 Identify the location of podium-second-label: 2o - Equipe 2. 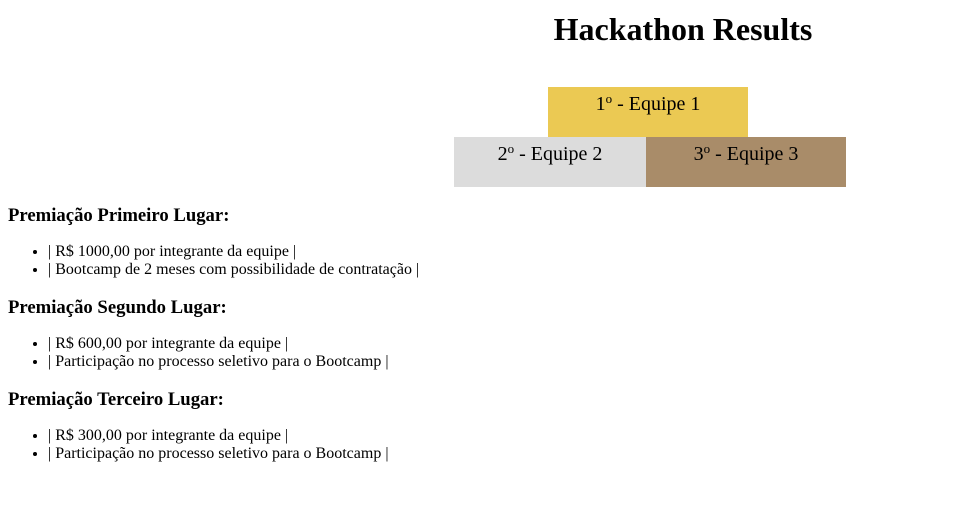
(550, 151).